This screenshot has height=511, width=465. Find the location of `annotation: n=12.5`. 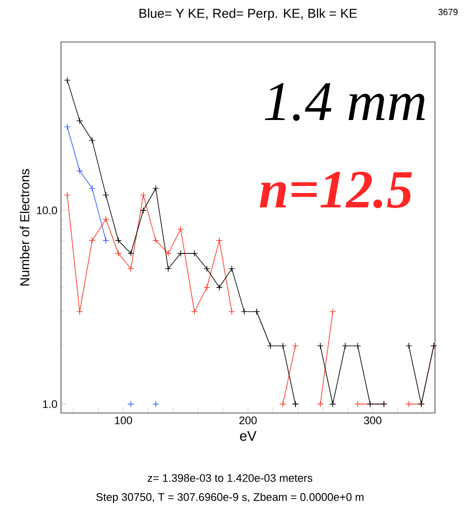

annotation: n=12.5 is located at coordinates (336, 190).